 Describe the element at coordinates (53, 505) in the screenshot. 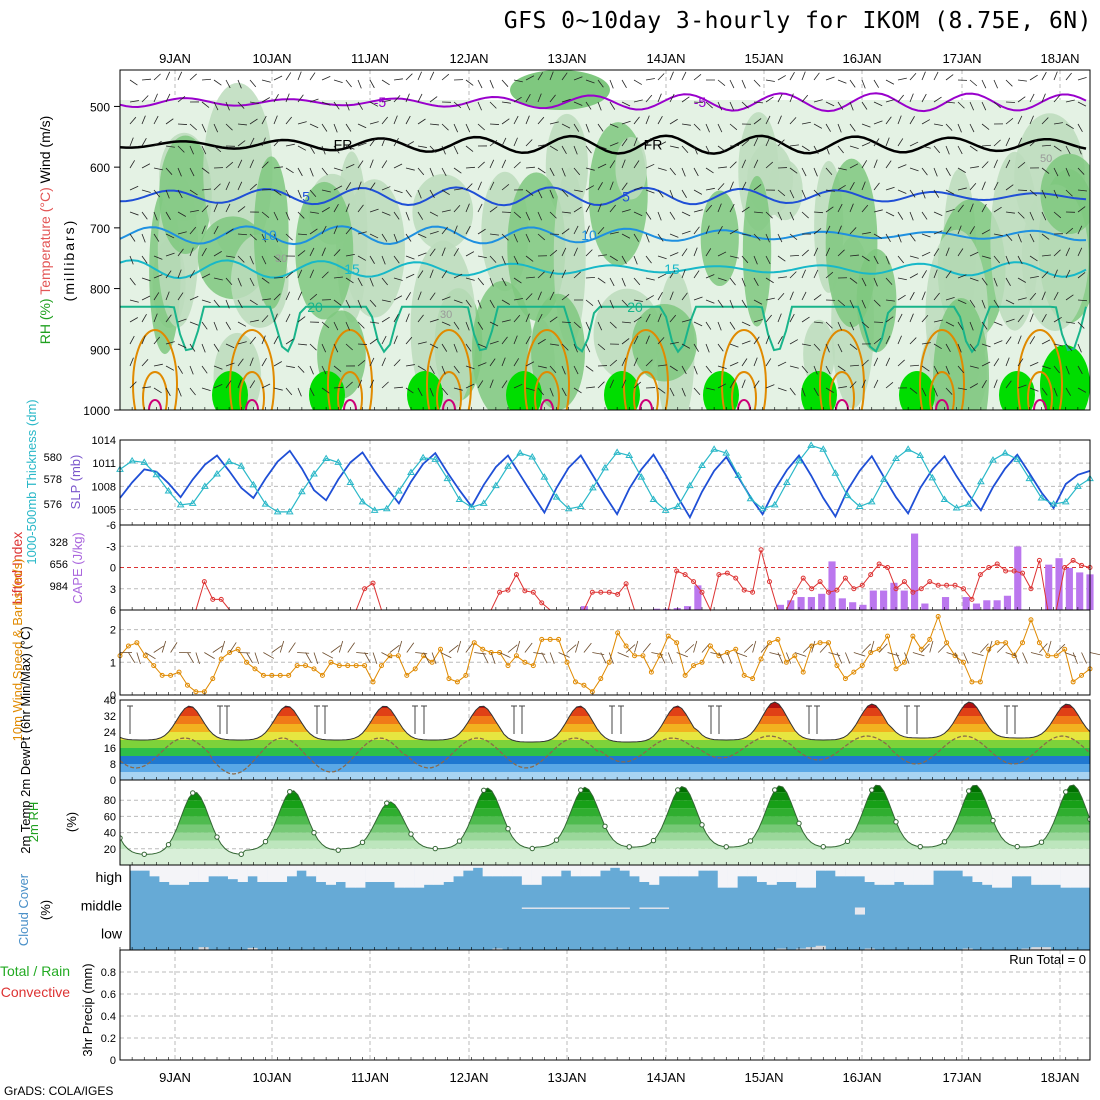

I see `thickness-tick-label: 576` at that location.